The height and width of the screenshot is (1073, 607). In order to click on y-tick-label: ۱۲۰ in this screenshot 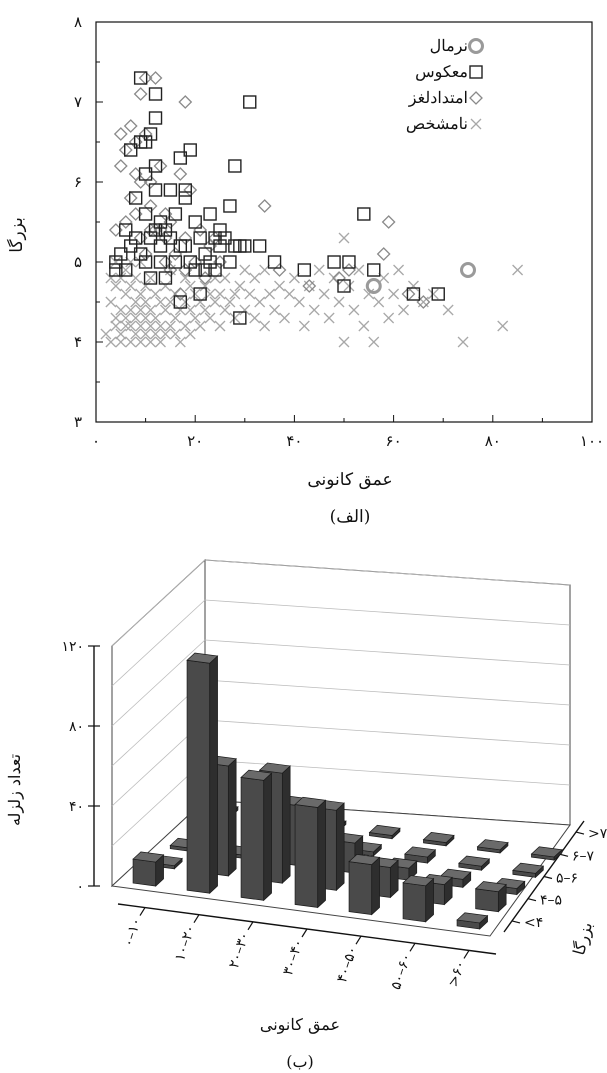, I will do `click(72, 647)`.